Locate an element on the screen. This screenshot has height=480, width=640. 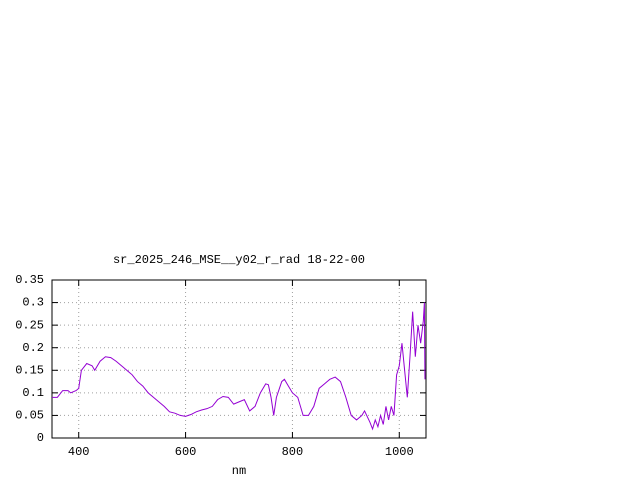
x-tick-label: 400 is located at coordinates (79, 452).